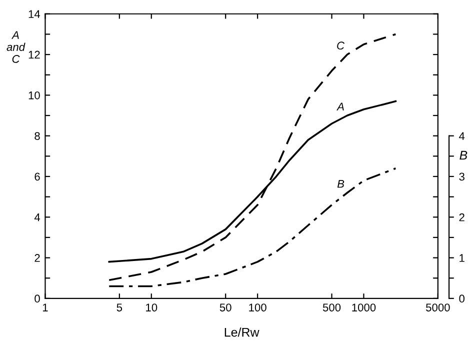 The image size is (476, 347). Describe the element at coordinates (16, 47) in the screenshot. I see `y-axis-title: A and C` at that location.